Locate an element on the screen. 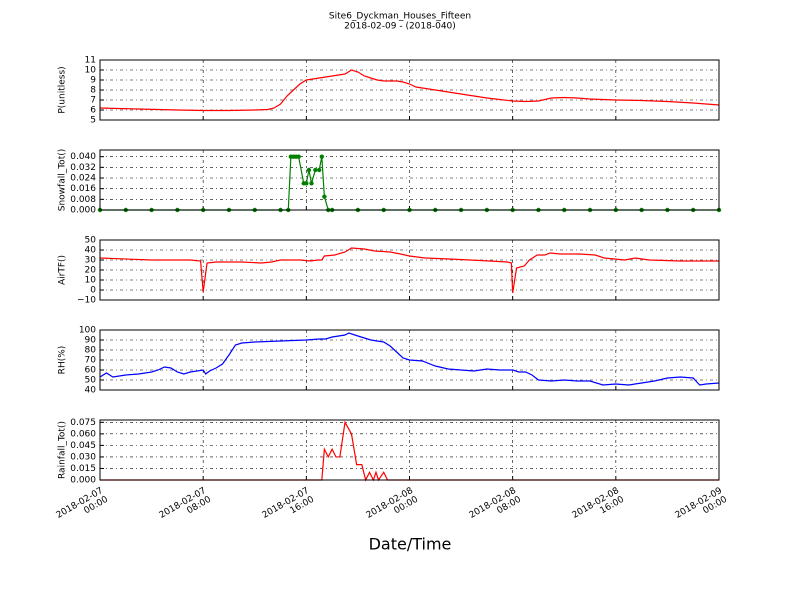  y-tick-label: 0.040 is located at coordinates (83, 157).